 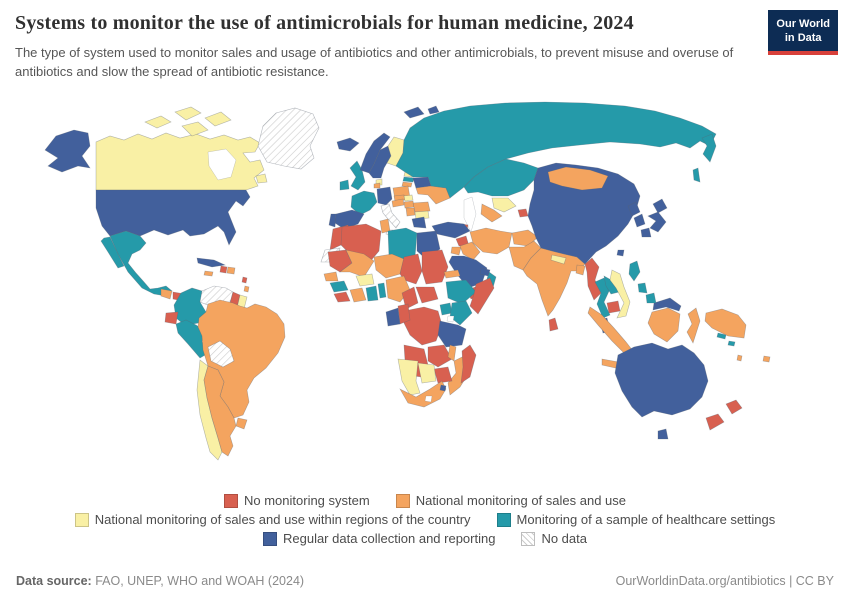 I want to click on country-latvia, so click(x=408, y=179).